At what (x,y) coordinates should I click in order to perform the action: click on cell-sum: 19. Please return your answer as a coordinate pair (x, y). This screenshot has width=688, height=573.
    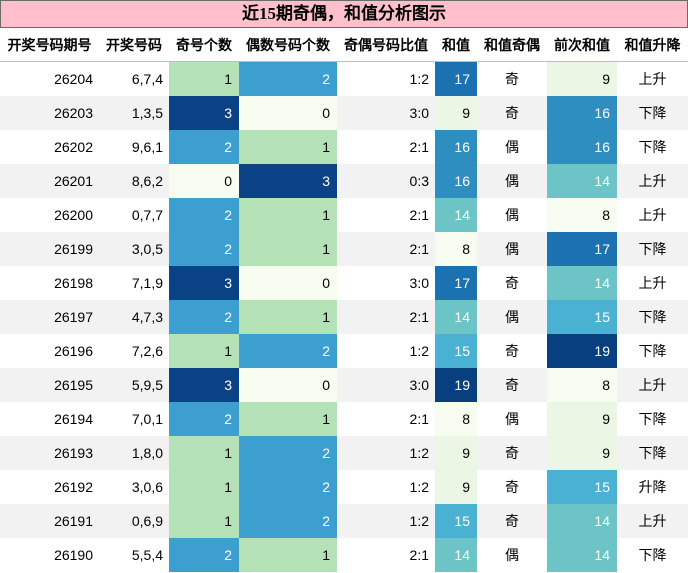
    Looking at the image, I should click on (456, 385).